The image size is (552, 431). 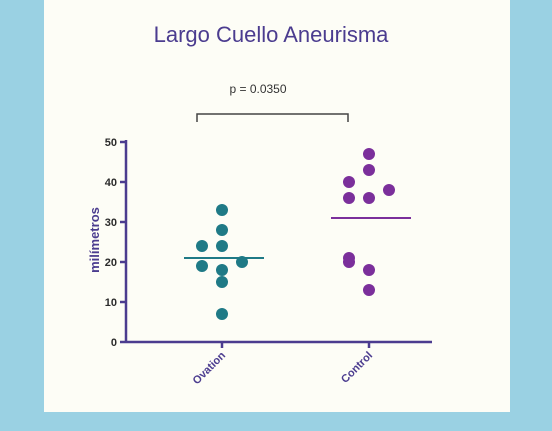 What do you see at coordinates (357, 368) in the screenshot?
I see `x-category-label: Control` at bounding box center [357, 368].